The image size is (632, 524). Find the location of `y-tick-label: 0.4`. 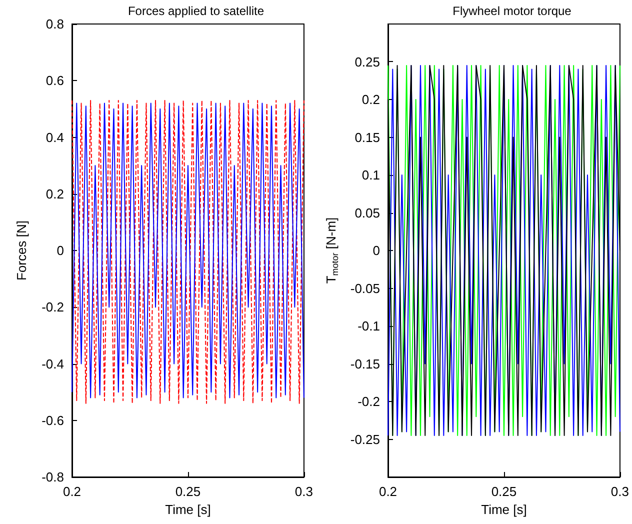

y-tick-label: 0.4 is located at coordinates (55, 137).